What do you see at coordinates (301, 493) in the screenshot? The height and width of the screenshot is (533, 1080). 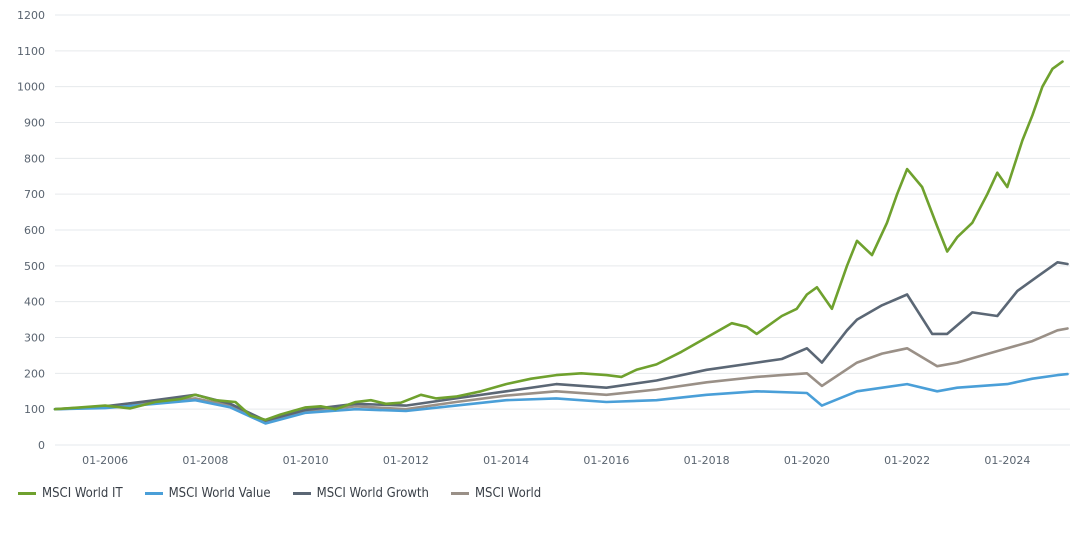 I see `legend-swatch-growth` at bounding box center [301, 493].